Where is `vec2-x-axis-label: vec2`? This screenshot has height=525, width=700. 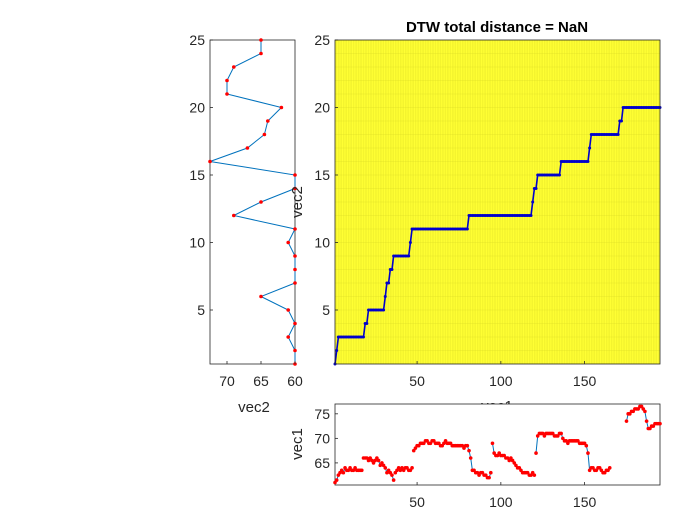 vec2-x-axis-label: vec2 is located at coordinates (254, 407).